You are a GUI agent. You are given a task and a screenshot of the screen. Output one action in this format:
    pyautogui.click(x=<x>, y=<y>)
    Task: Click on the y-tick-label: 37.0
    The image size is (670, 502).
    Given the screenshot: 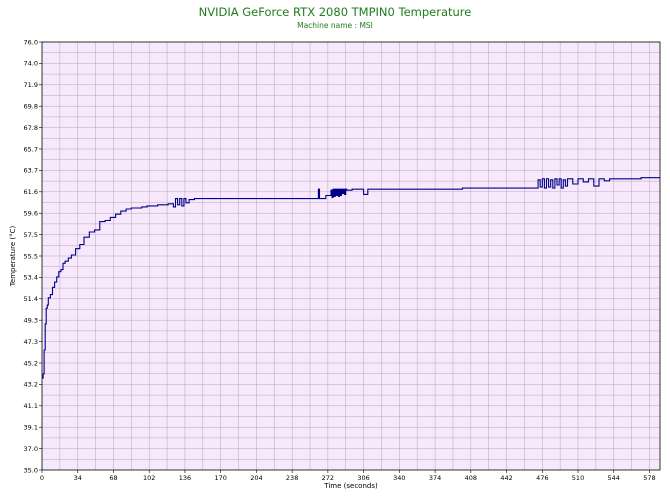 What is the action you would take?
    pyautogui.click(x=31, y=449)
    